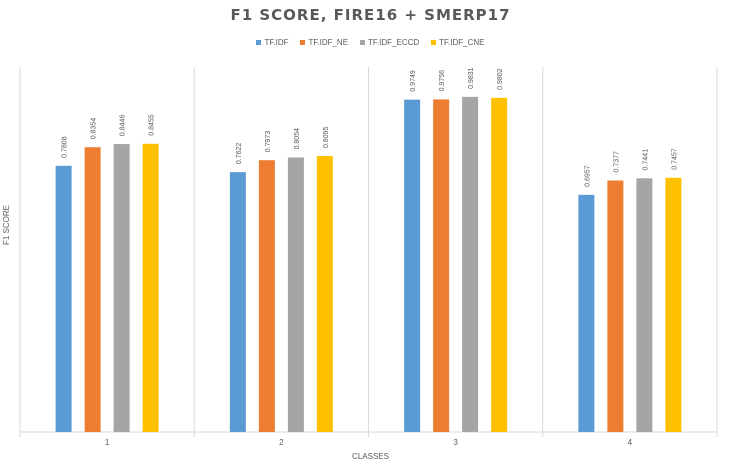 Image resolution: width=741 pixels, height=469 pixels. I want to click on legend-swatch-tfidf-eccd, so click(363, 42).